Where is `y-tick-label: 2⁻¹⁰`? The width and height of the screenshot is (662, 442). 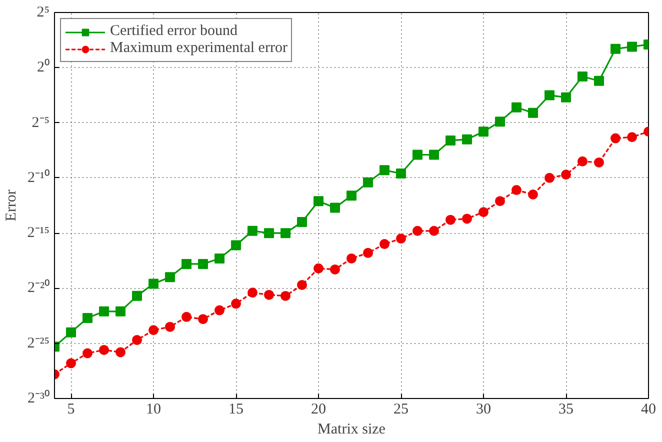 y-tick-label: 2⁻¹⁰ is located at coordinates (39, 177).